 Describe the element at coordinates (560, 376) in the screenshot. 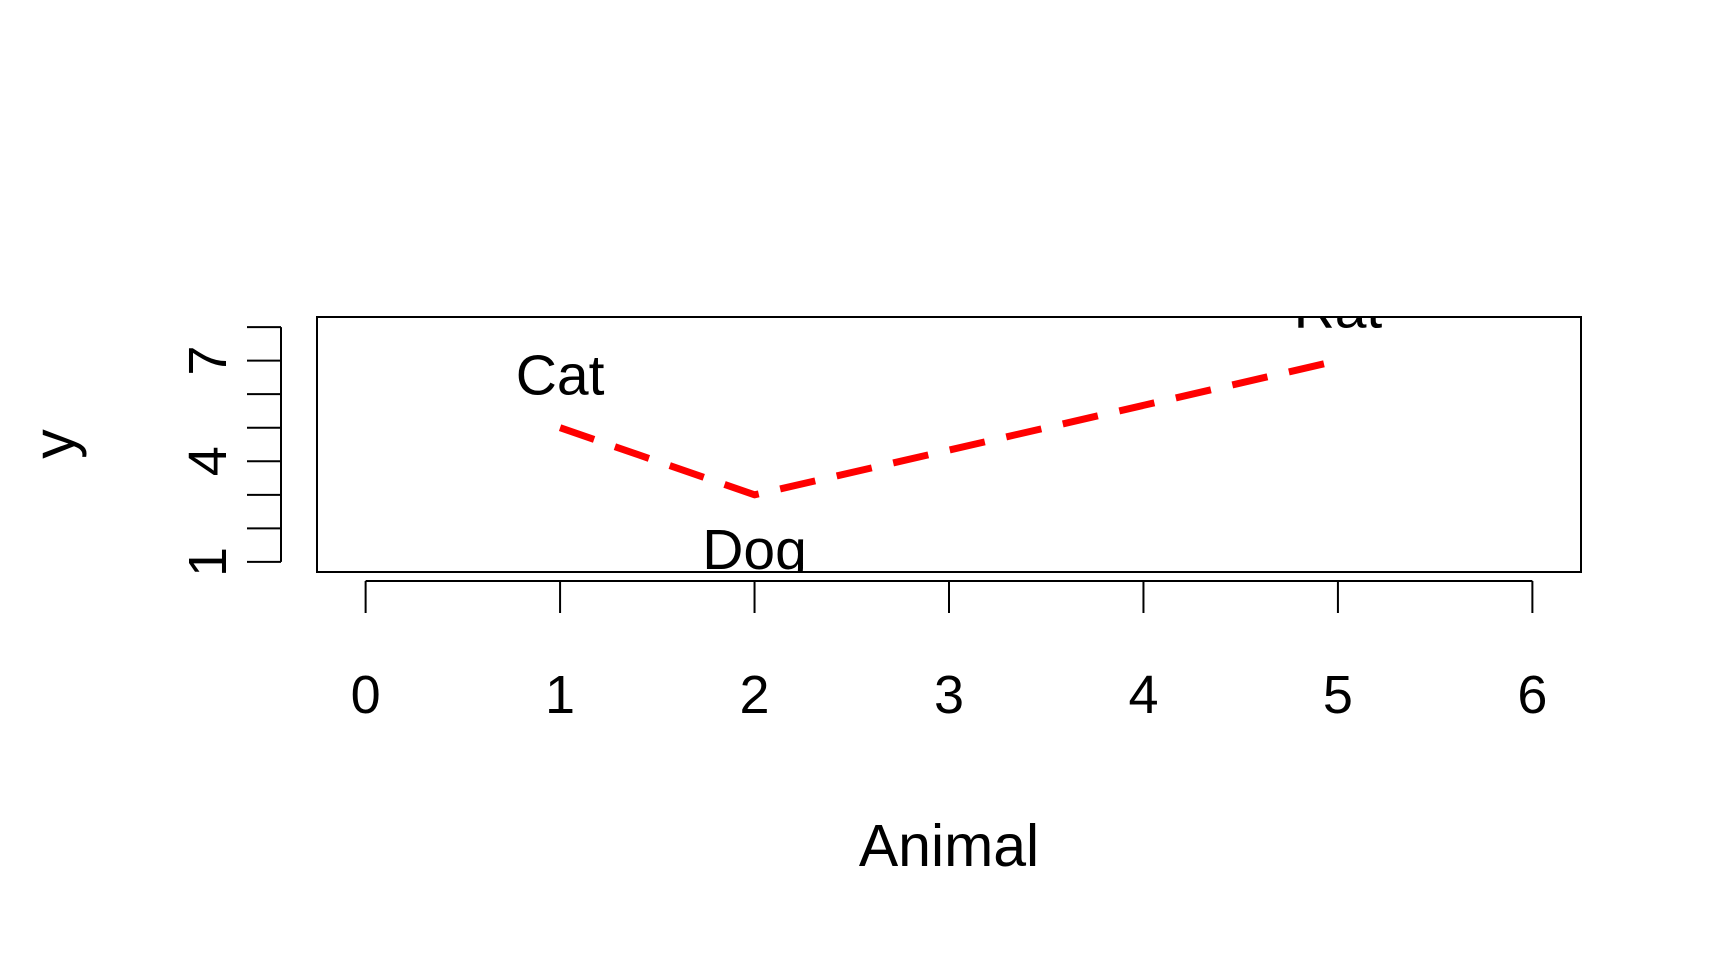

I see `point-label: Cat` at that location.